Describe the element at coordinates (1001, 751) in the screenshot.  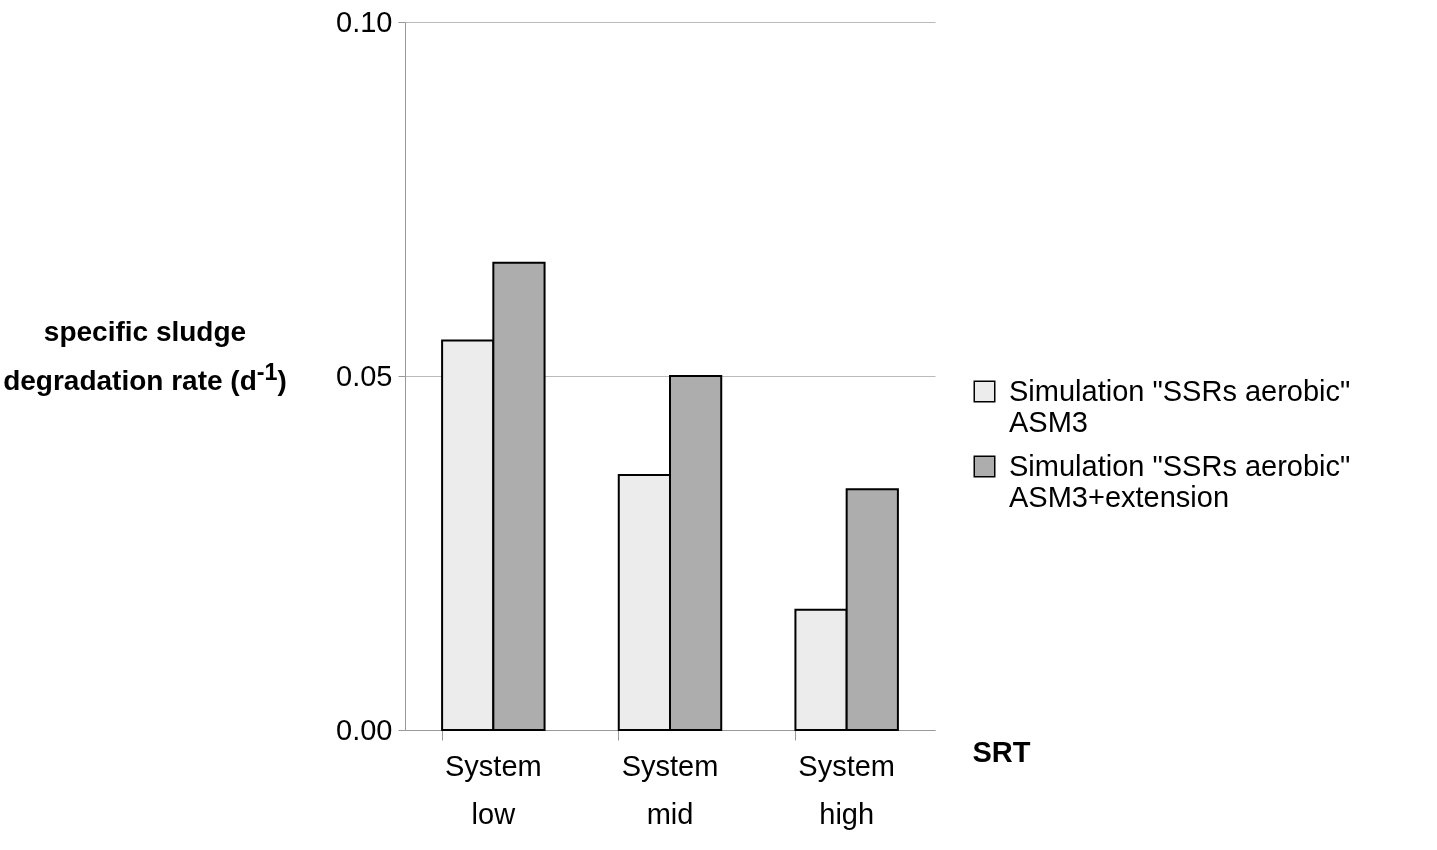
I see `x-axis-title: SRT` at that location.